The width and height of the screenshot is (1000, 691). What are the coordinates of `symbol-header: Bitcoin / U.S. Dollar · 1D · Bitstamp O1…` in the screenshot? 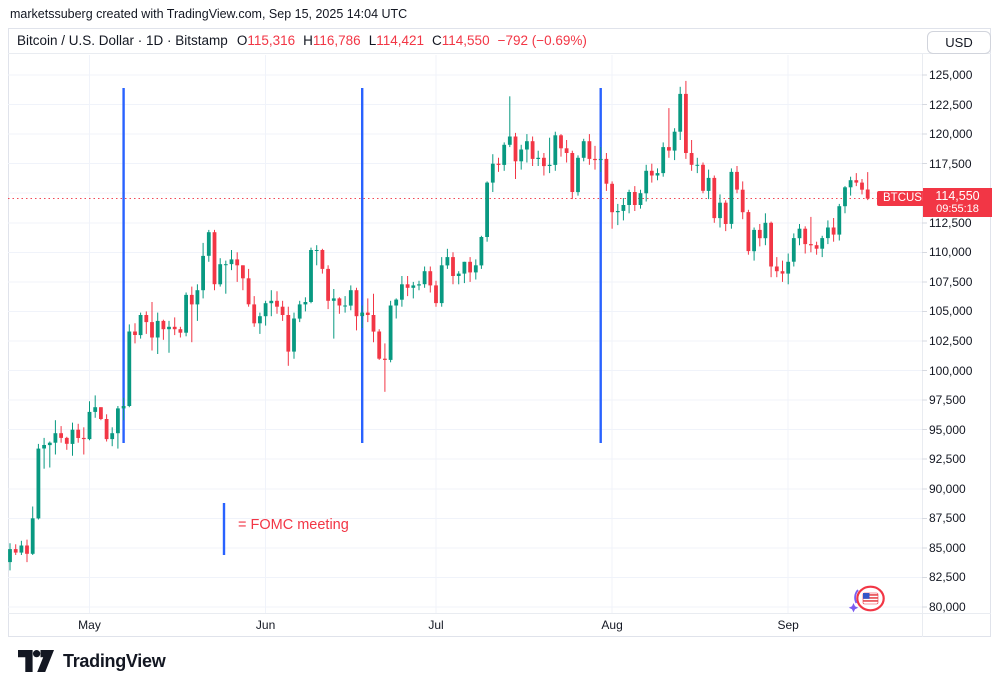 It's located at (467, 40).